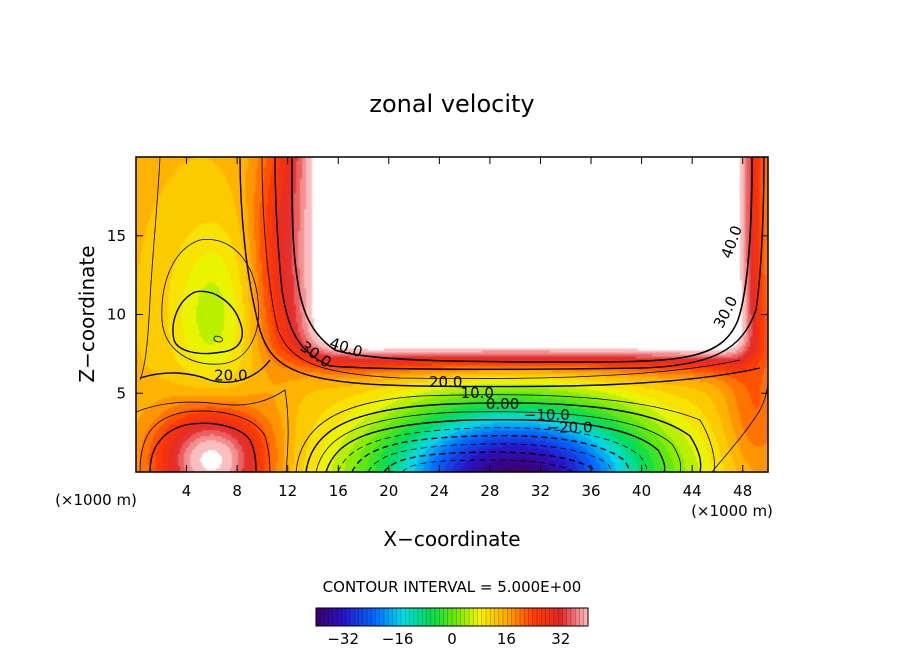  I want to click on x-tick-label: 4, so click(187, 491).